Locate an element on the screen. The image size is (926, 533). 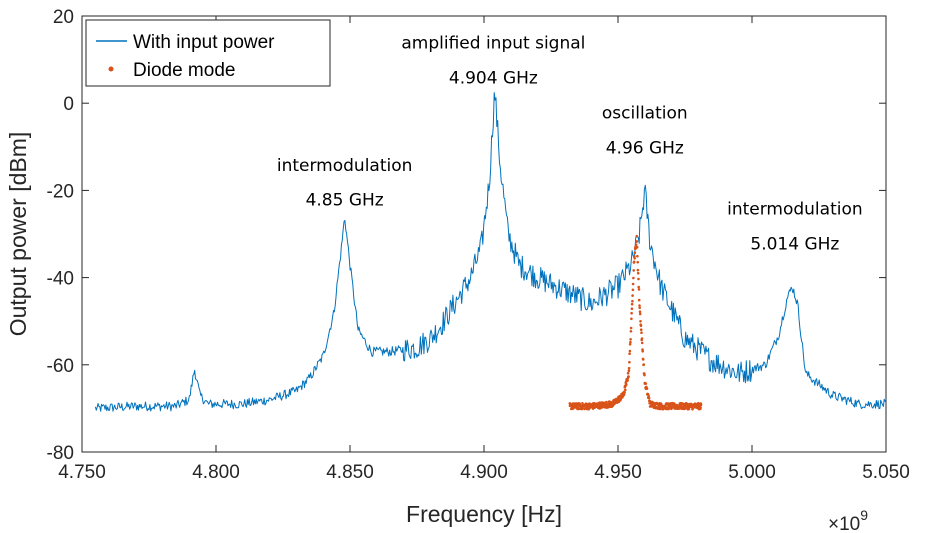
y-tick-label: 0 is located at coordinates (68, 104).